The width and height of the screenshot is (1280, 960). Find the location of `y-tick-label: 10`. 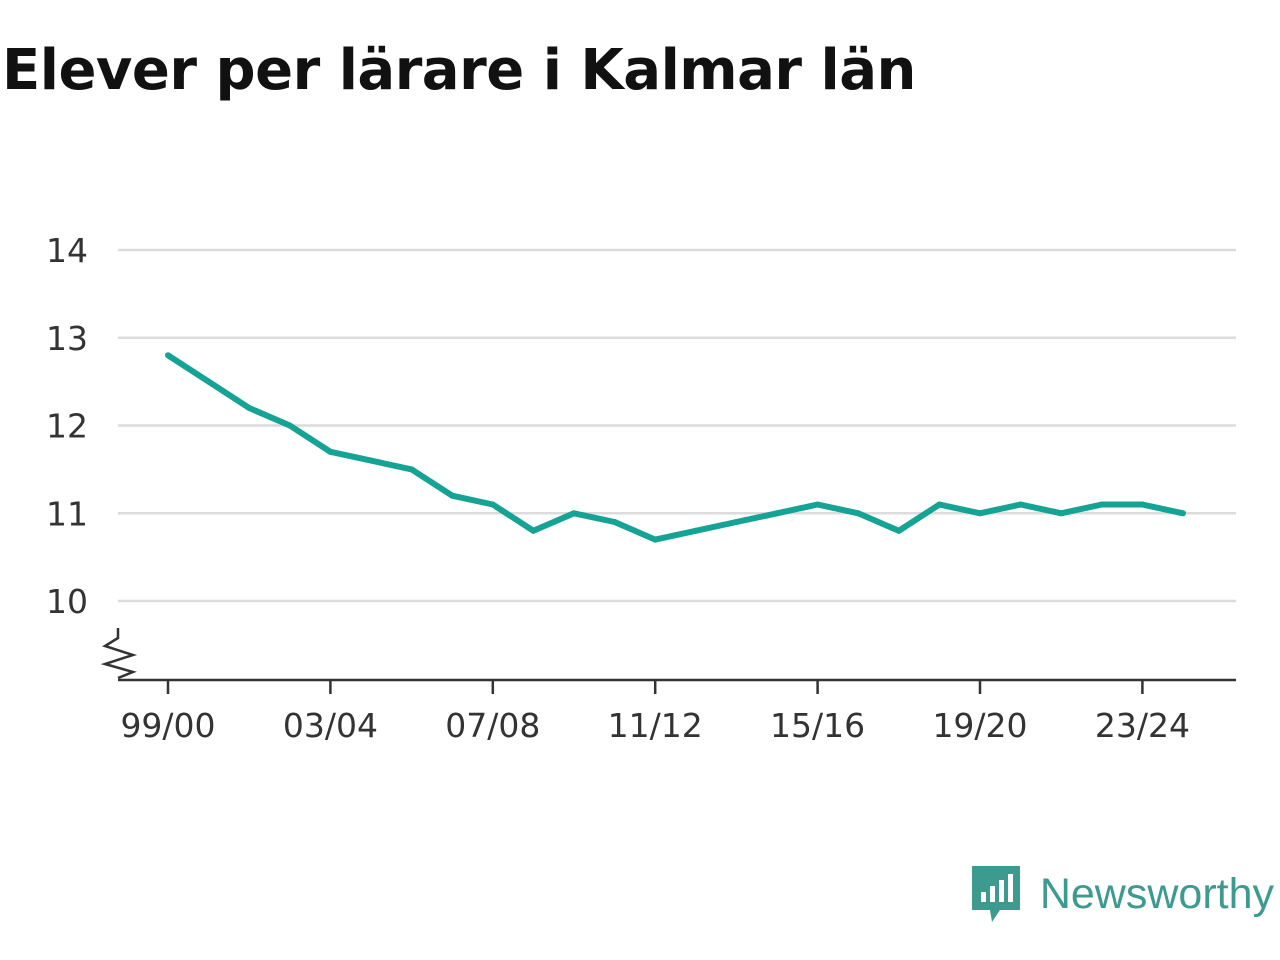

y-tick-label: 10 is located at coordinates (67, 601).